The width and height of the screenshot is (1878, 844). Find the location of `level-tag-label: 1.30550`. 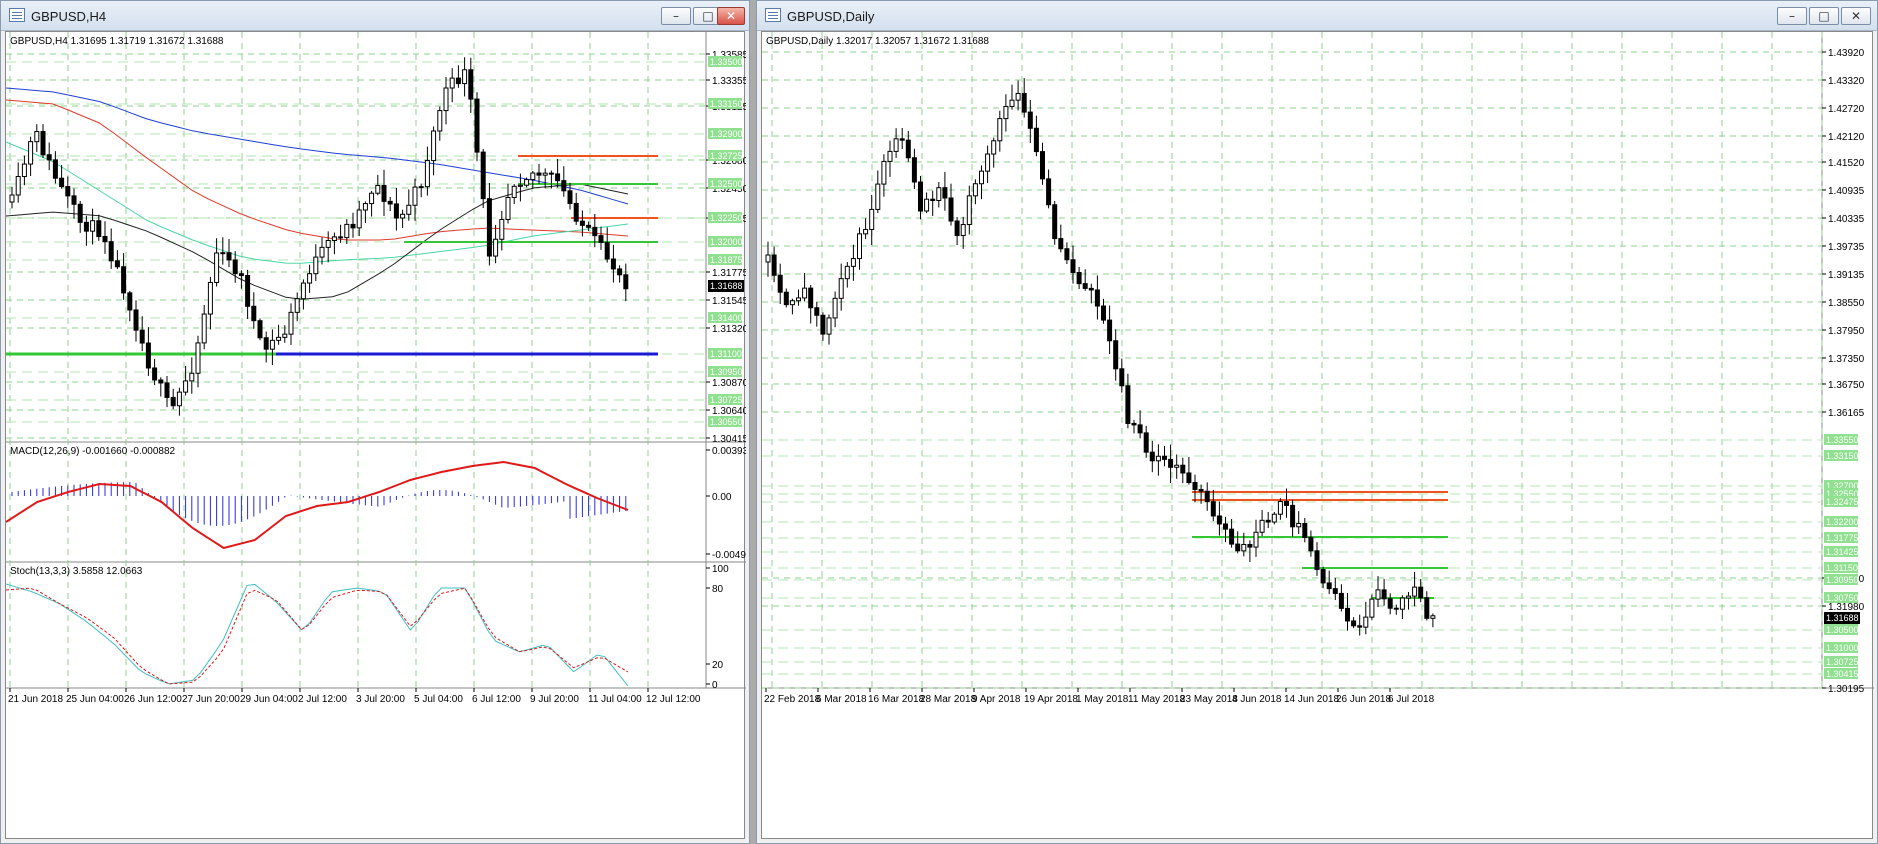

level-tag-label: 1.30550 is located at coordinates (726, 422).